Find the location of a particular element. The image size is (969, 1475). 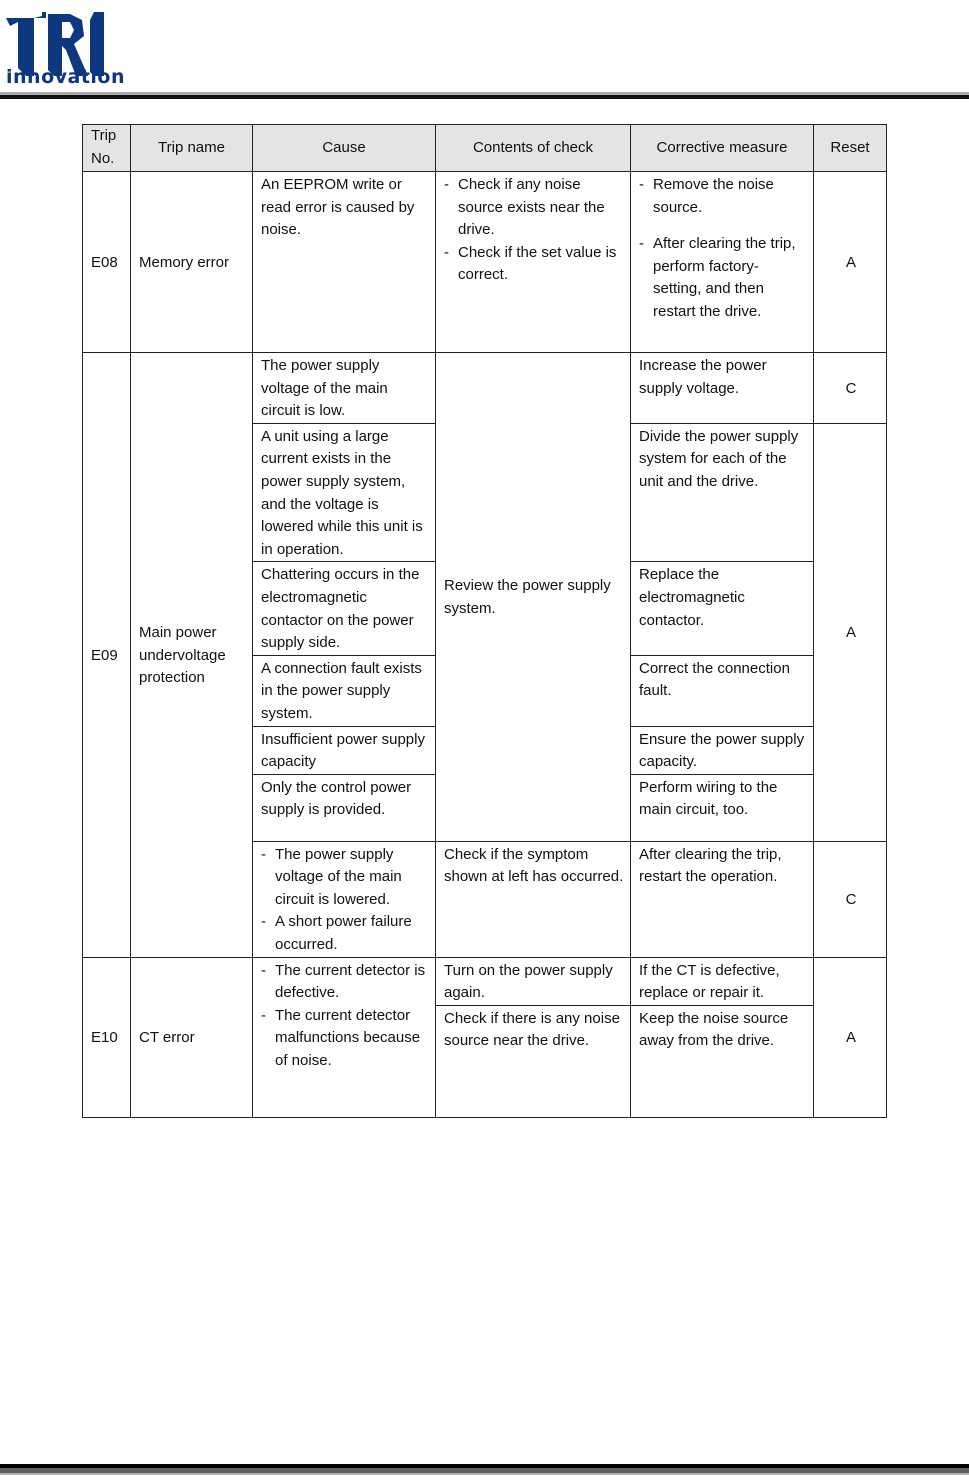

measure: Ensure the power supply capacity. is located at coordinates (722, 750).